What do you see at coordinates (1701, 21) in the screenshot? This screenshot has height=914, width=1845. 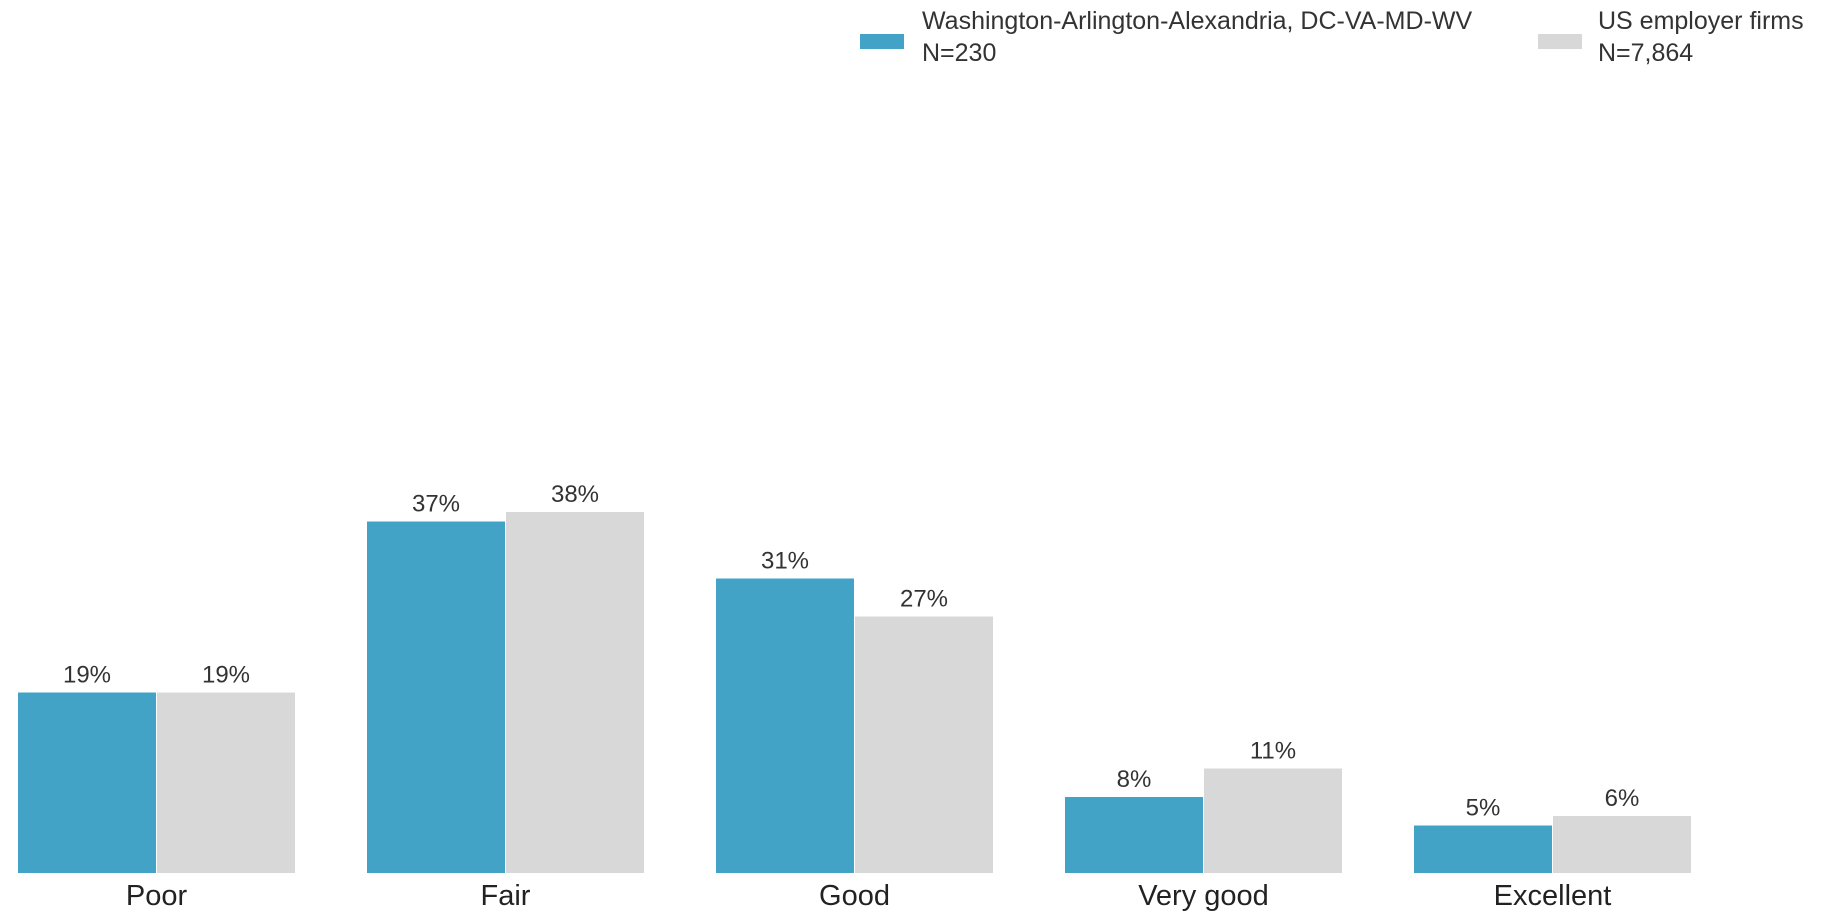 I see `legend-label-us-employer-firms: US employer firms` at bounding box center [1701, 21].